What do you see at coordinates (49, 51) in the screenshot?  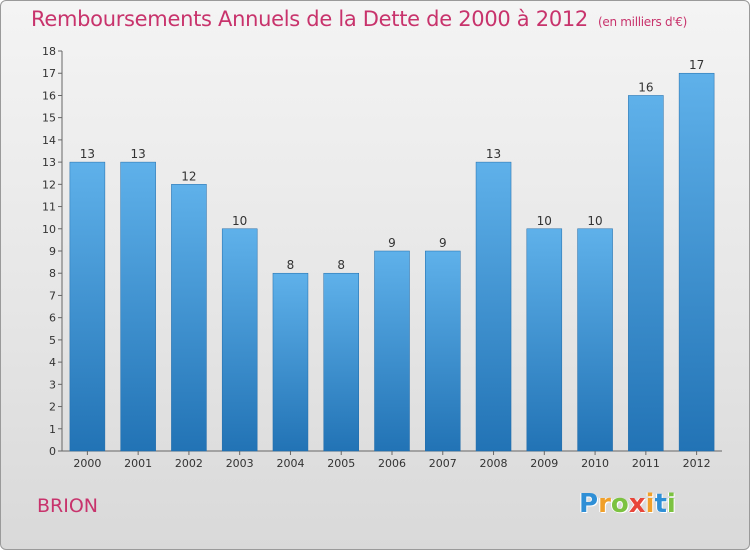 I see `y-tick-label: 18` at bounding box center [49, 51].